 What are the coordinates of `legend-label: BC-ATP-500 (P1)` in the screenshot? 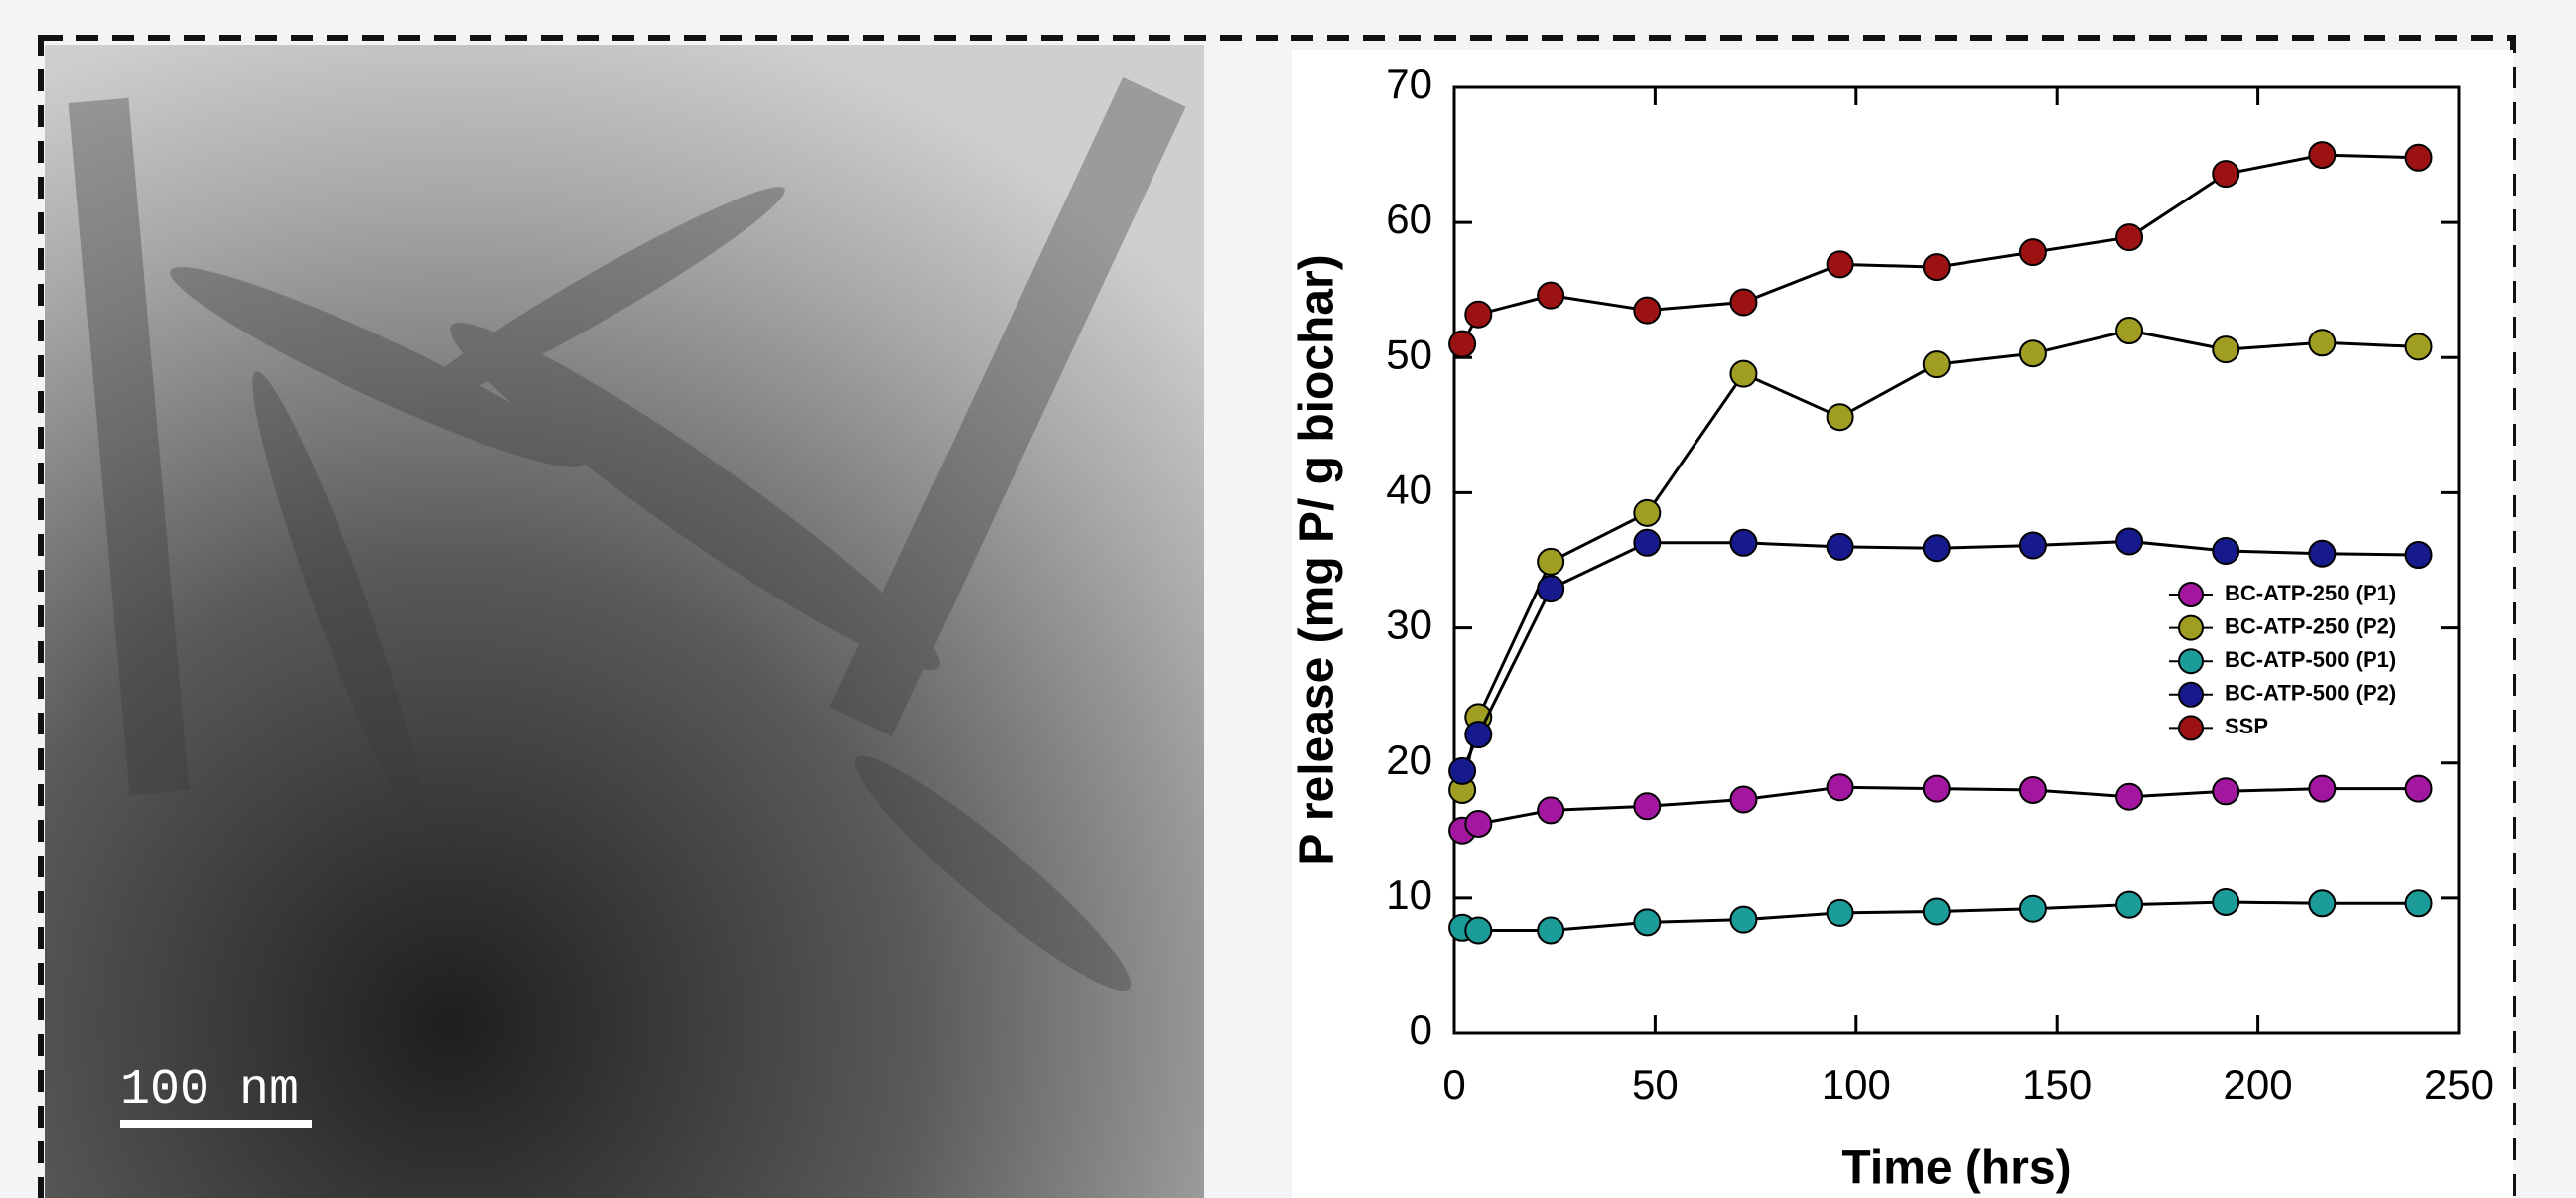 It's located at (2310, 659).